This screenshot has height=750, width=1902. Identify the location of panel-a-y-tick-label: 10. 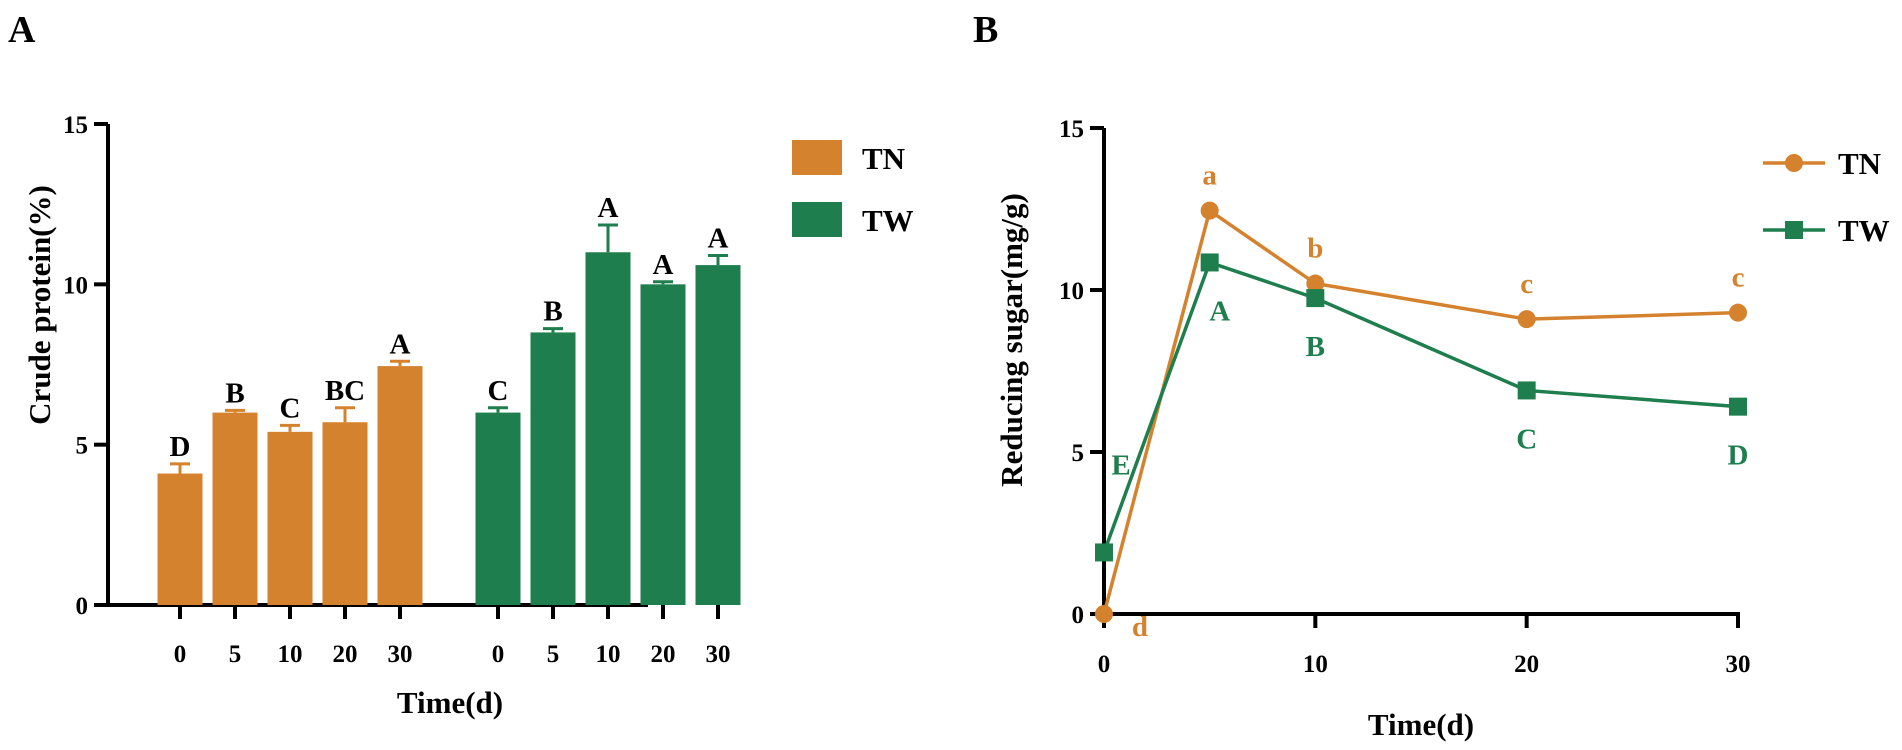
(75, 285).